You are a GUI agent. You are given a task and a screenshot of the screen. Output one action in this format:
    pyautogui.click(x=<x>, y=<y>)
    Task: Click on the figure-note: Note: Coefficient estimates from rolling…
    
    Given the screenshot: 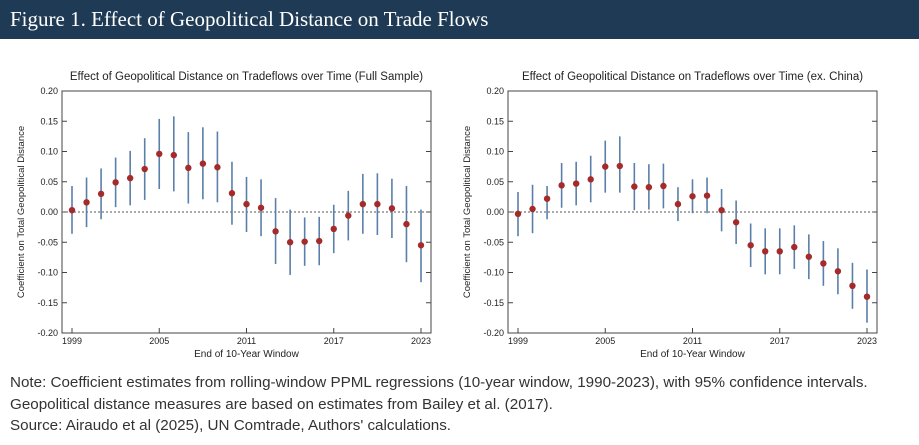 What is the action you would take?
    pyautogui.click(x=460, y=404)
    